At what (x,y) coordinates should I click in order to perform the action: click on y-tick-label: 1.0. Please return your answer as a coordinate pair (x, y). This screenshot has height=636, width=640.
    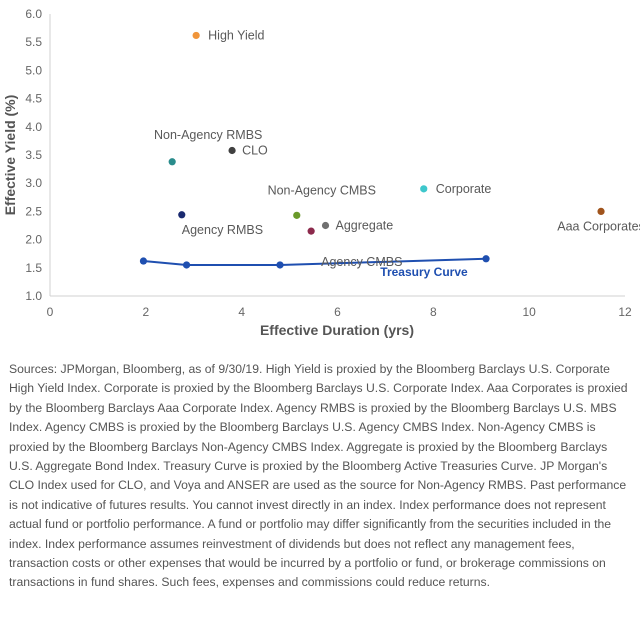
    Looking at the image, I should click on (33, 296).